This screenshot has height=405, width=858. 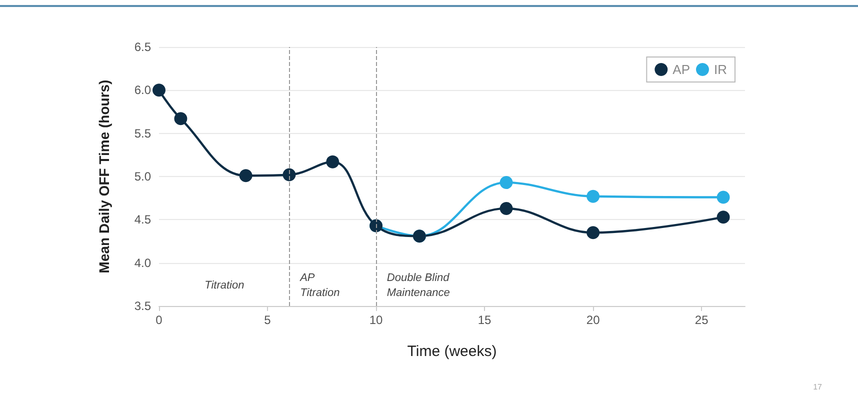 What do you see at coordinates (701, 320) in the screenshot?
I see `x-tick-label: 25` at bounding box center [701, 320].